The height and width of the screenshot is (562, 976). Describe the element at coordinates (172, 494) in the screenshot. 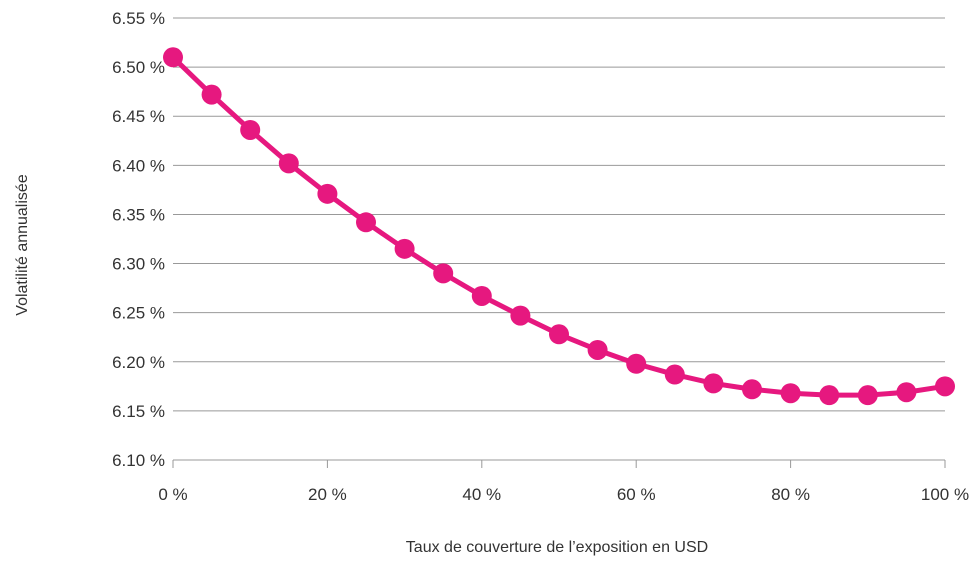

I see `x-tick-label: 0 %` at that location.